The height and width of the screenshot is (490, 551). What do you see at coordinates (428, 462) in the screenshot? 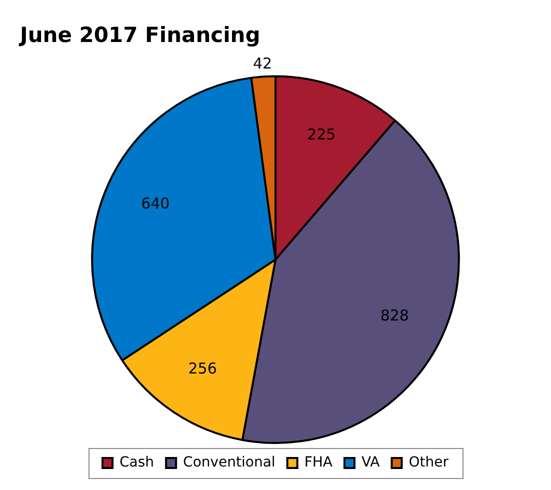
I see `legend-label: Other` at bounding box center [428, 462].